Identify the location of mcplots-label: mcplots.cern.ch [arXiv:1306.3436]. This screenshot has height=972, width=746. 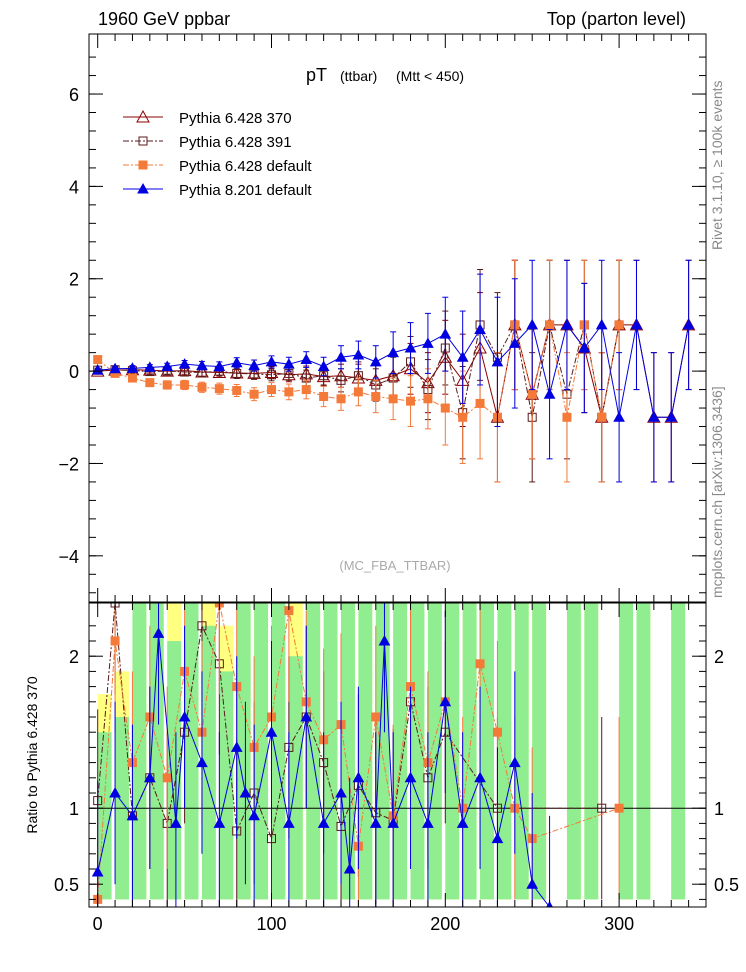
(717, 492).